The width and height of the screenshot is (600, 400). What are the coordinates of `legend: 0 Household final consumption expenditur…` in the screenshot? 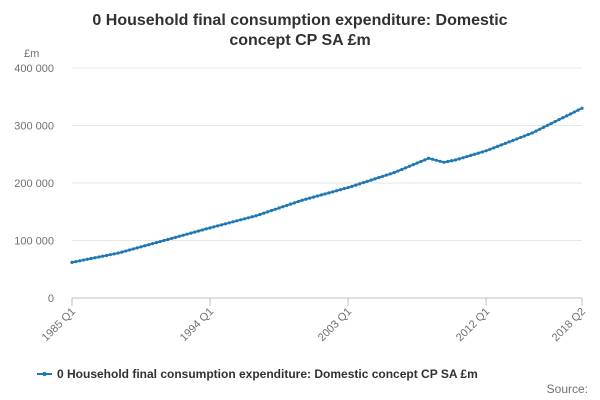 It's located at (257, 374).